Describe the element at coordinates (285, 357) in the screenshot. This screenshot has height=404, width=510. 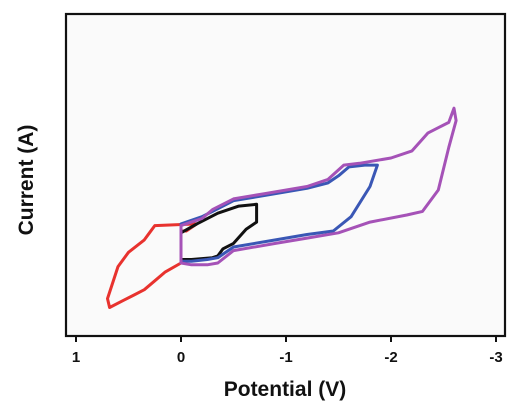
I see `x-tick-label-2: -1` at that location.